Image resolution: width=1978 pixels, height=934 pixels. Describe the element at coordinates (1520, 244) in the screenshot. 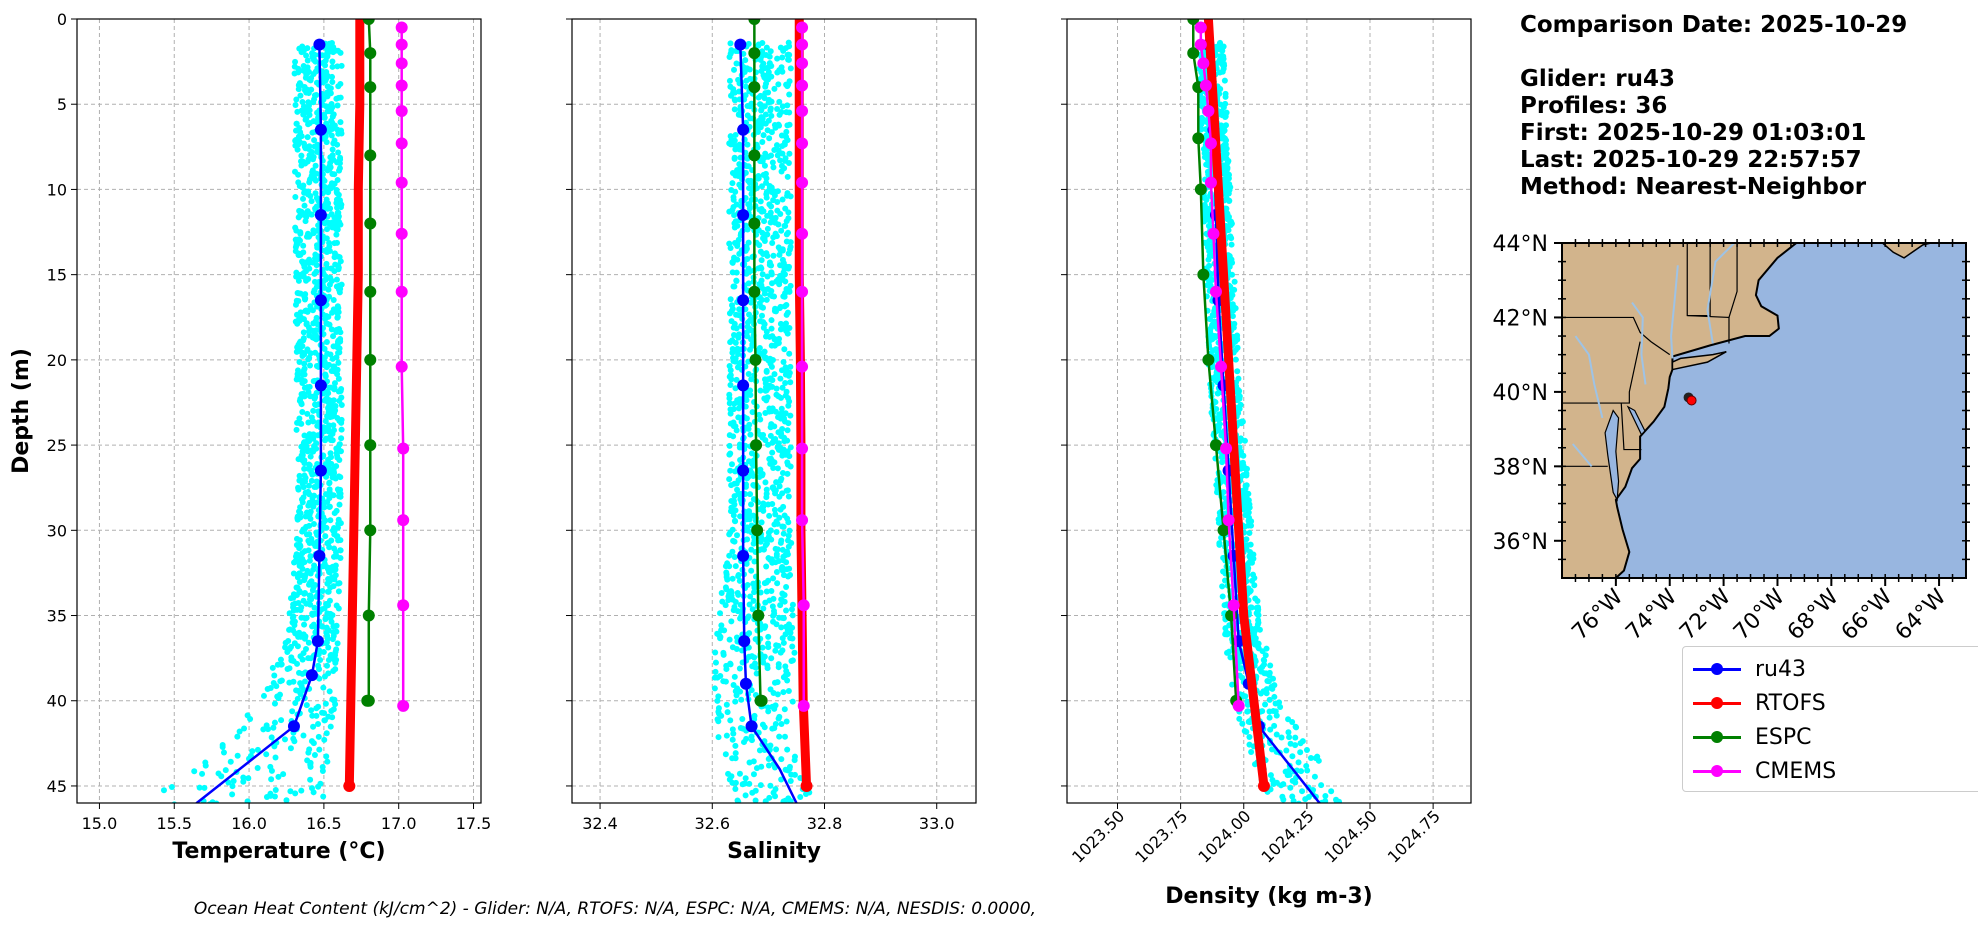

I see `map-lat-label: 44°N` at that location.